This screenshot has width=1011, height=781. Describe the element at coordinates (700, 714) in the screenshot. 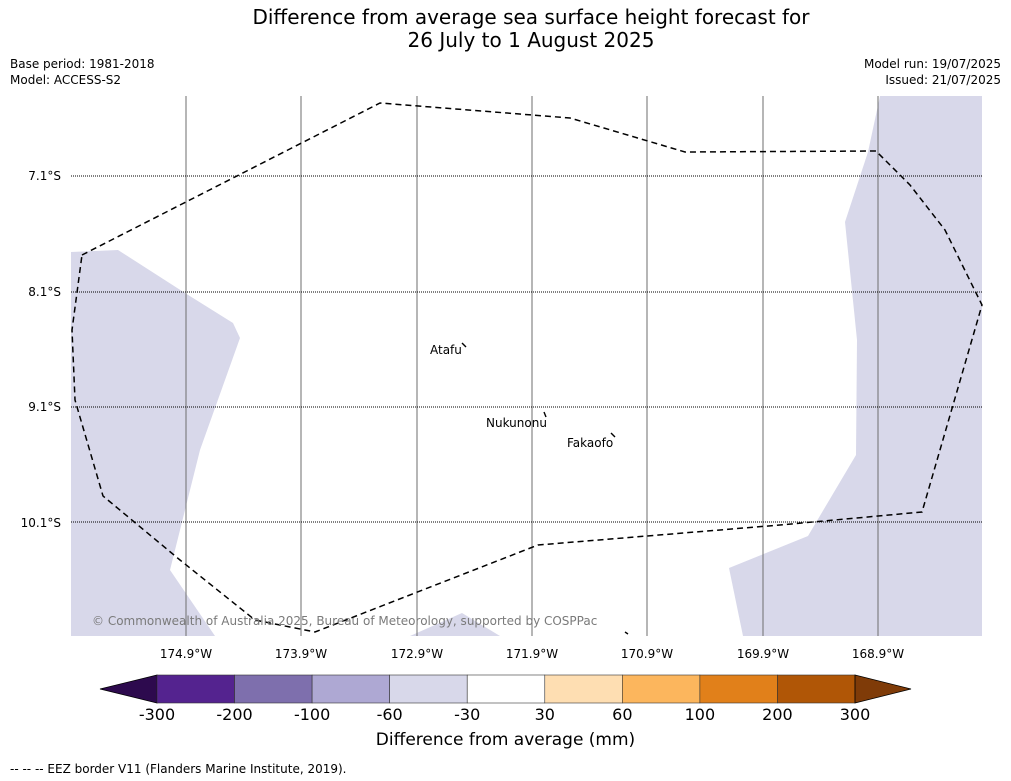

I see `colorbar-tick-label: 100` at that location.